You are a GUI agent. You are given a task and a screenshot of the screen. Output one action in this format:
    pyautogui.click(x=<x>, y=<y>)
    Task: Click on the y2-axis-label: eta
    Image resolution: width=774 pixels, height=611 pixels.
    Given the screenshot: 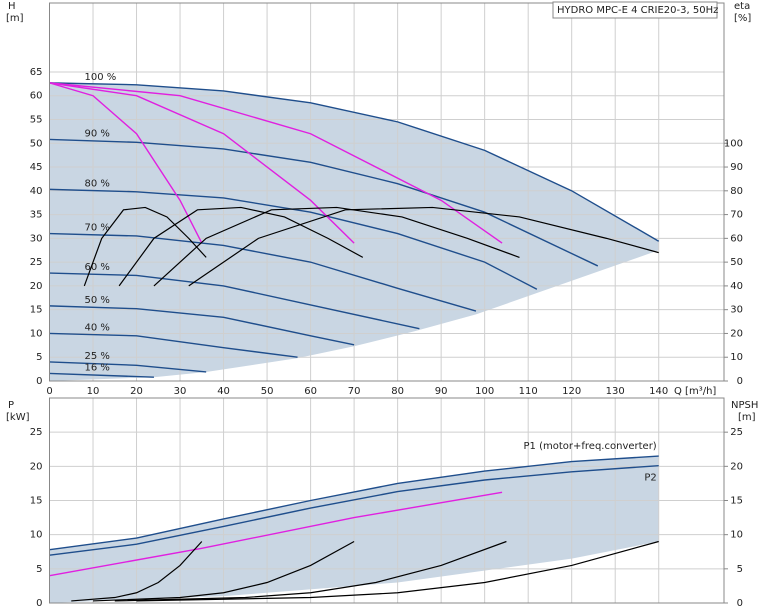 What is the action you would take?
    pyautogui.click(x=742, y=6)
    